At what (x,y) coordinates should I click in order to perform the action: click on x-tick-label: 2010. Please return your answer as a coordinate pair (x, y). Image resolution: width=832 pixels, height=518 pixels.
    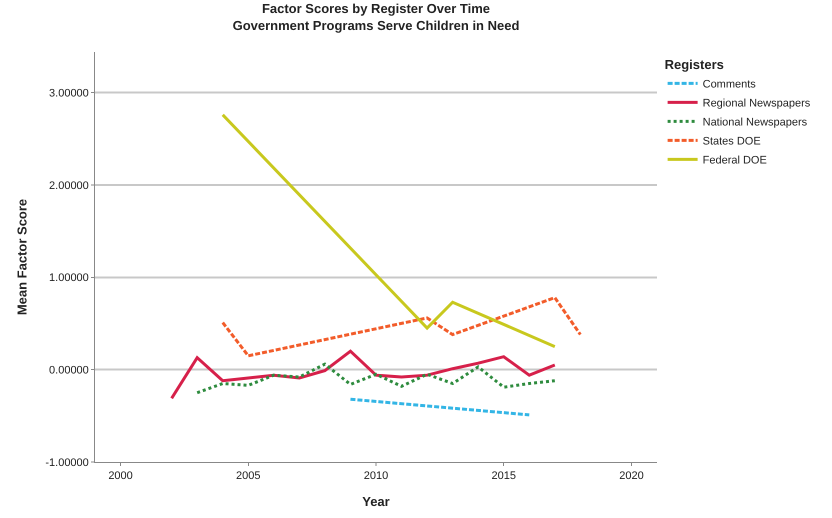
    Looking at the image, I should click on (376, 476).